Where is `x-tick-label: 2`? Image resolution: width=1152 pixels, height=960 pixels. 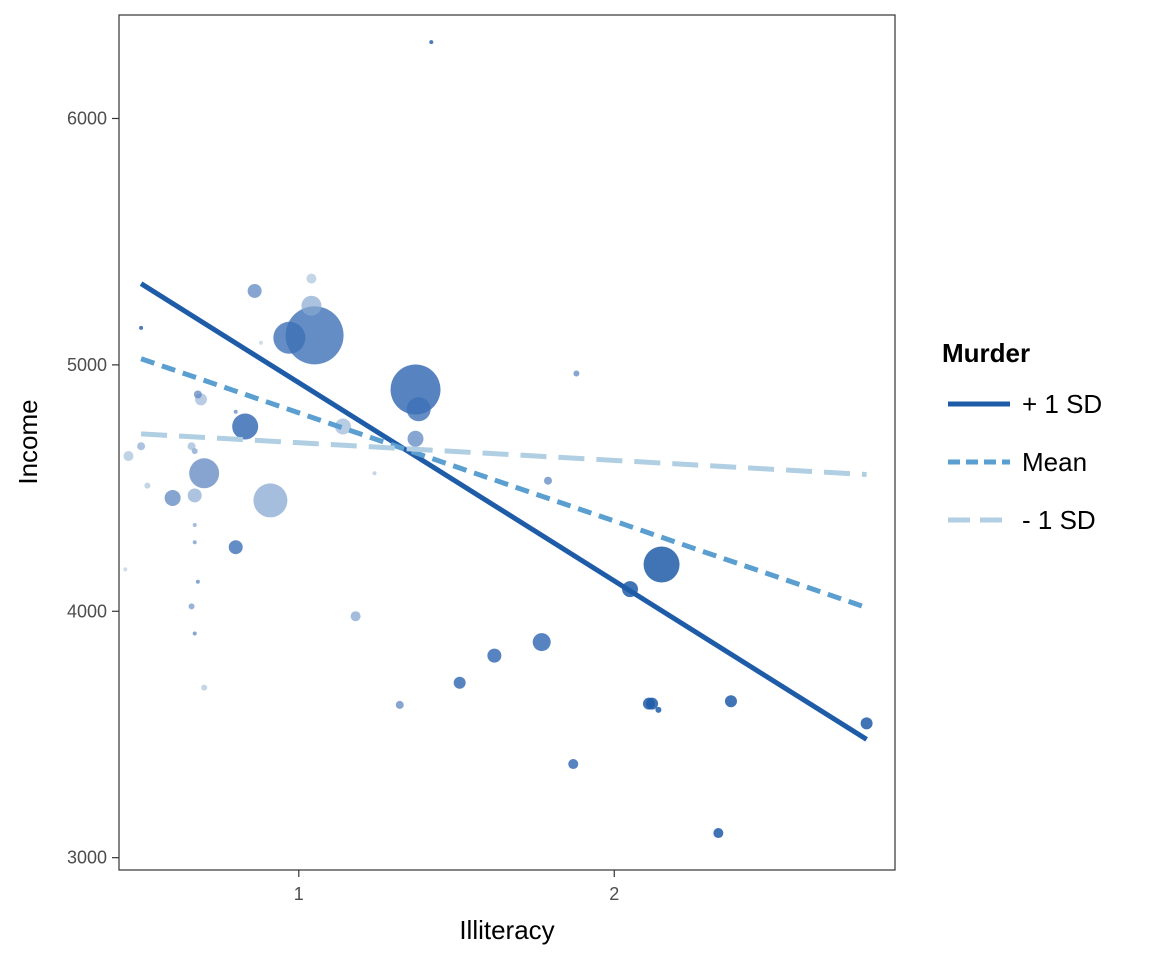 x-tick-label: 2 is located at coordinates (614, 894).